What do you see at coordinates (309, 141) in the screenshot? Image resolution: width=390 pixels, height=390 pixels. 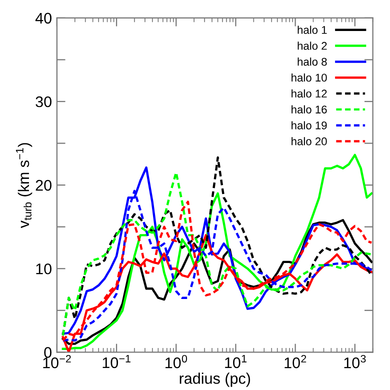 I see `legend-label: halo 20` at bounding box center [309, 141].